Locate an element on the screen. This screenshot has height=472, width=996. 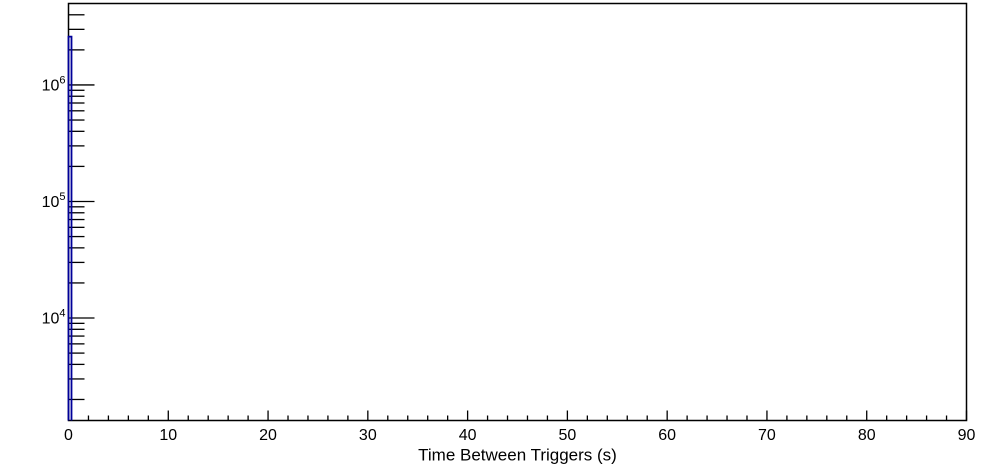
x-tick-label: 10 is located at coordinates (168, 435).